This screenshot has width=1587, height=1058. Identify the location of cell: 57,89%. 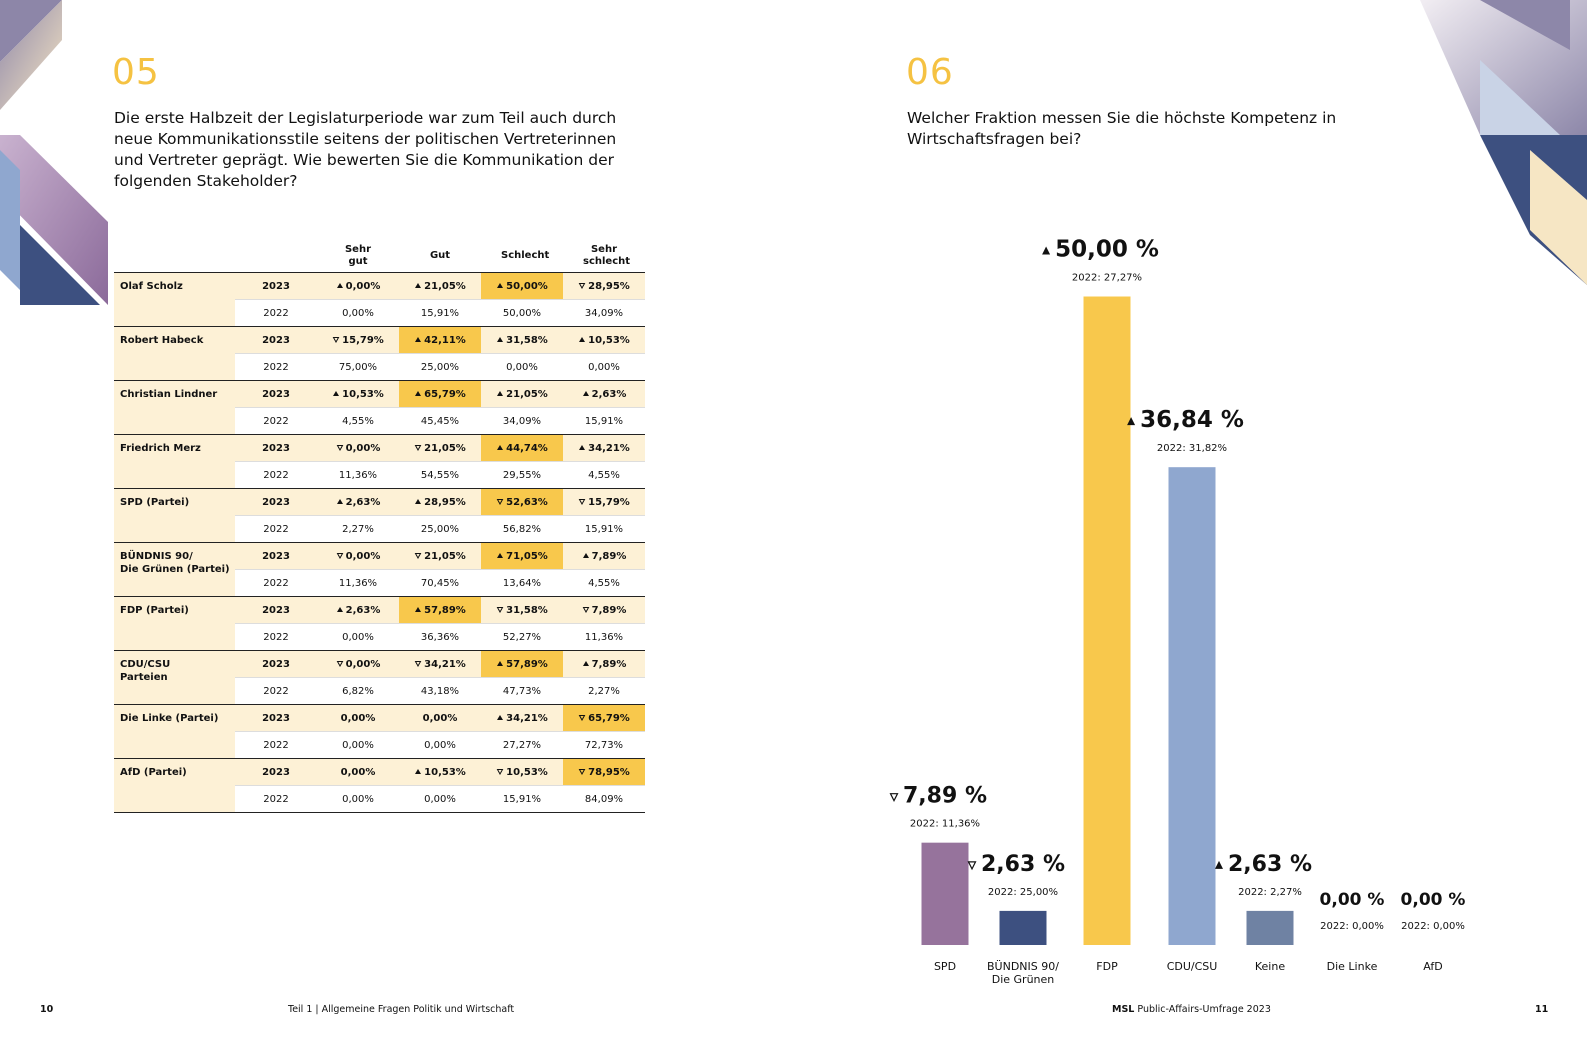
(522, 664).